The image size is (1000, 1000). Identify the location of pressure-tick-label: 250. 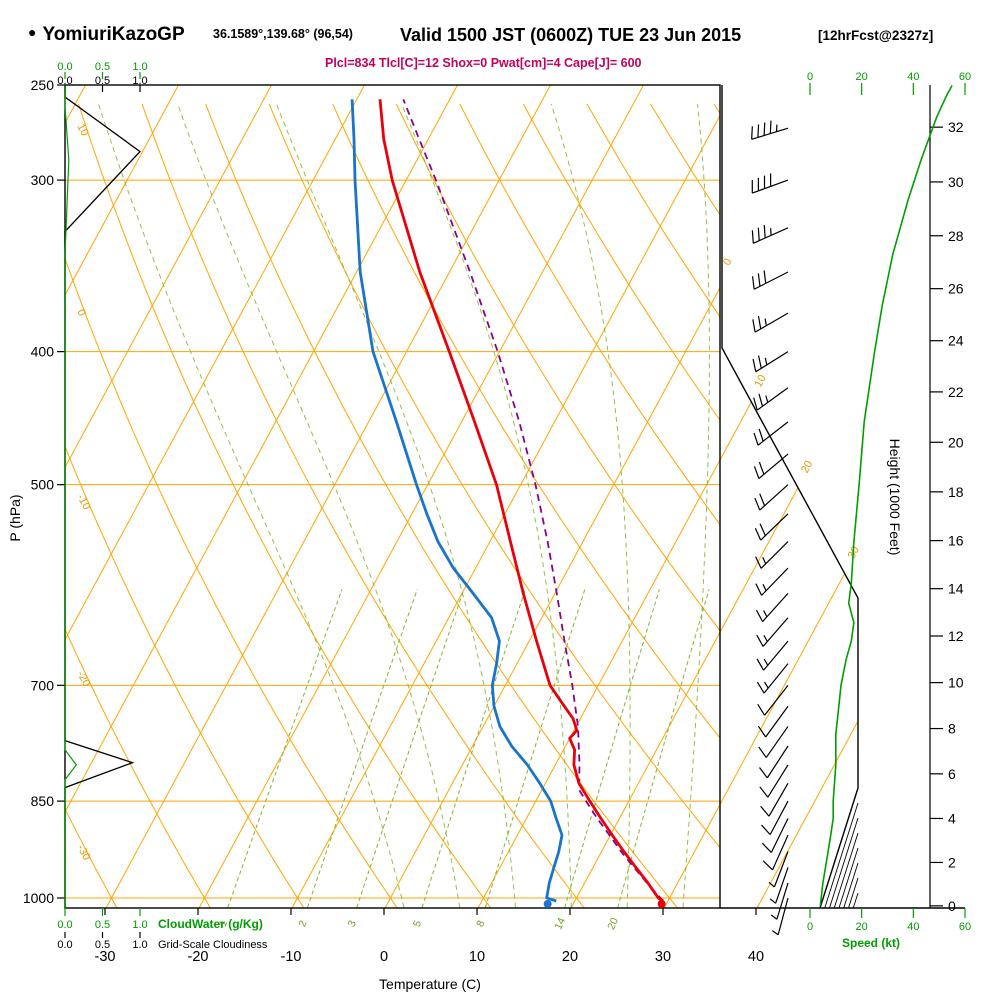
(43, 85).